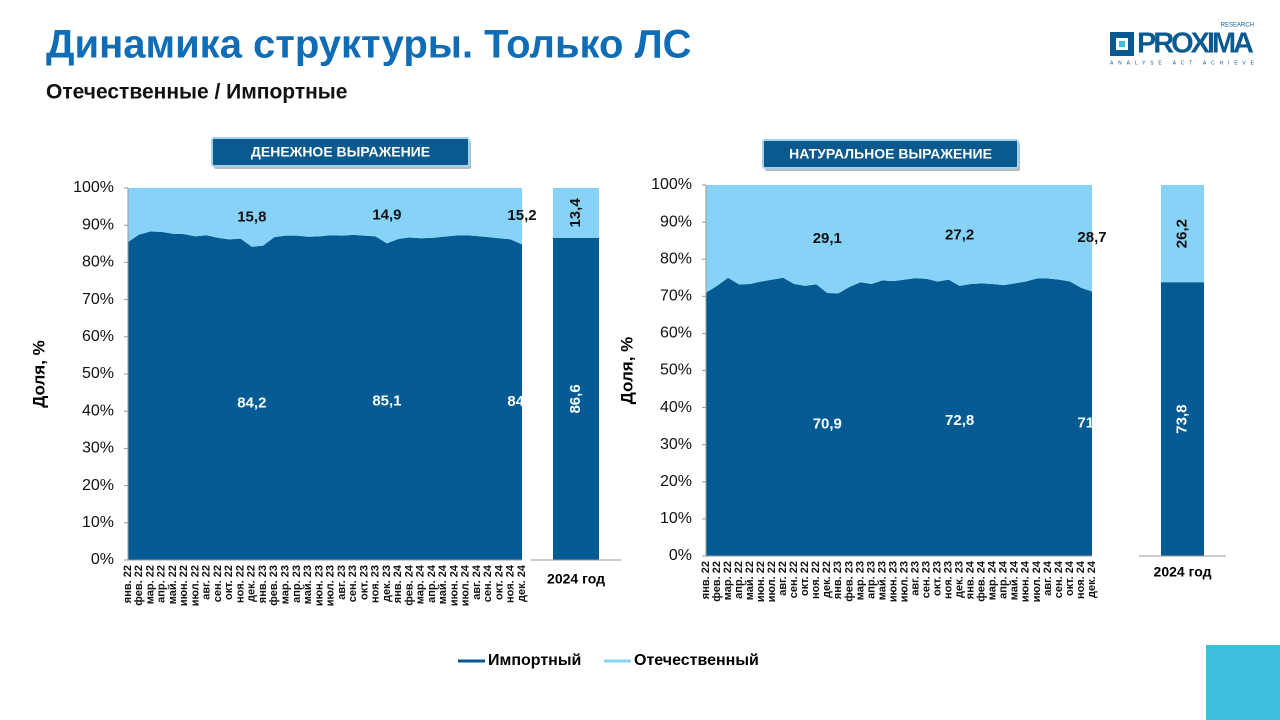 The image size is (1280, 720). Describe the element at coordinates (827, 238) in the screenshot. I see `data-label: 29,1` at that location.